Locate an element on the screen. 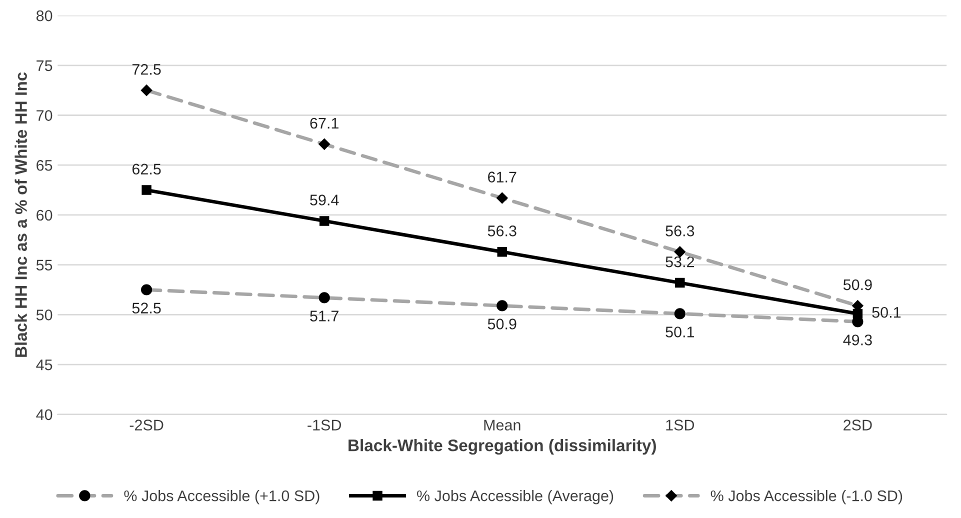  data-label: 59.4 is located at coordinates (324, 200).